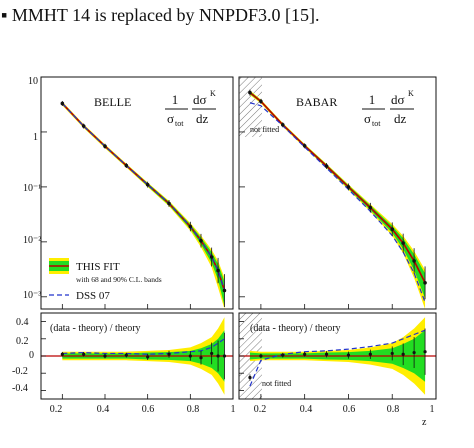 The width and height of the screenshot is (474, 448). Describe the element at coordinates (337, 358) in the screenshot. I see `ratio-dss-line-babar` at that location.